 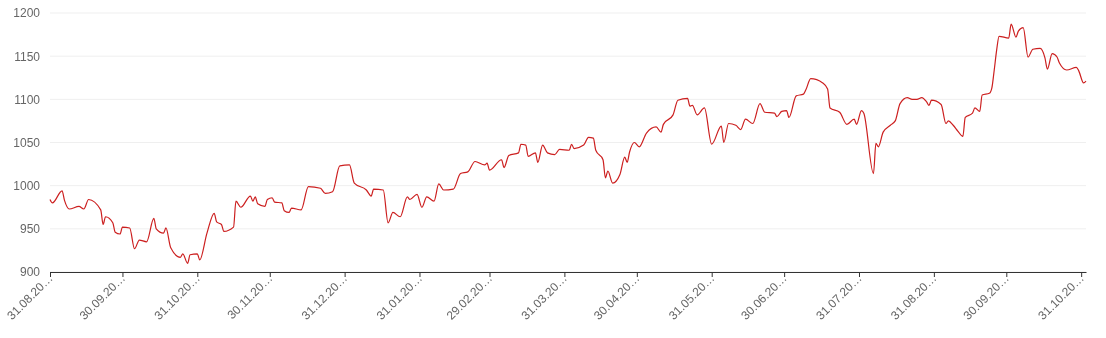 I want to click on y-tick-label: 1150, so click(x=27, y=56).